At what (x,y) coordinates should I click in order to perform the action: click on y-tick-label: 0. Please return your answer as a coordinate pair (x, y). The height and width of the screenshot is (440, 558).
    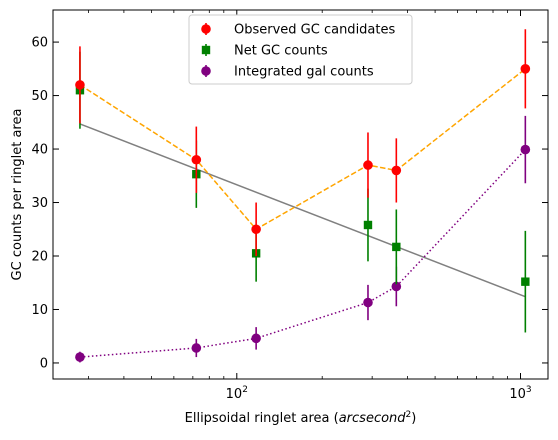
    Looking at the image, I should click on (44, 363).